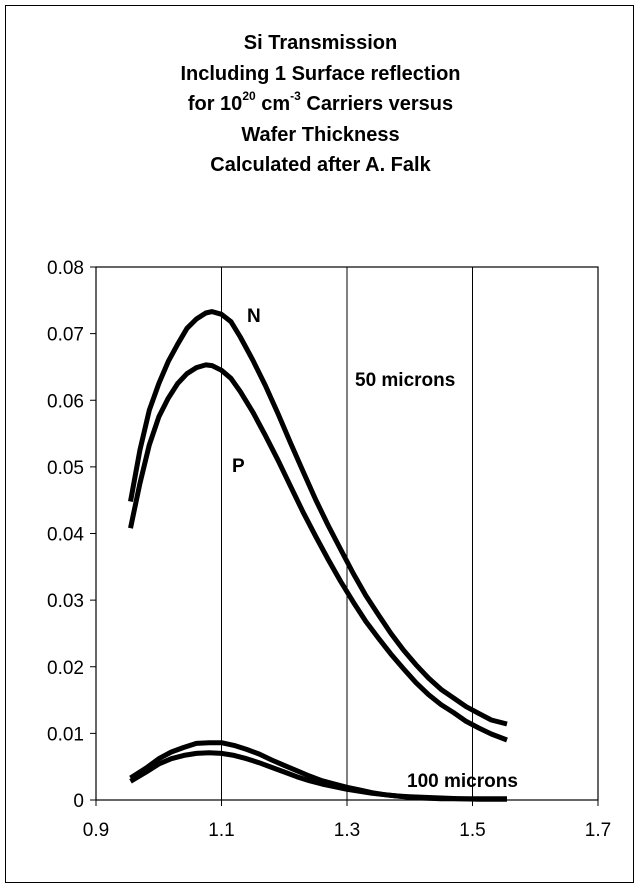 The height and width of the screenshot is (890, 641). Describe the element at coordinates (65, 668) in the screenshot. I see `y-tick-label: 0.02` at that location.